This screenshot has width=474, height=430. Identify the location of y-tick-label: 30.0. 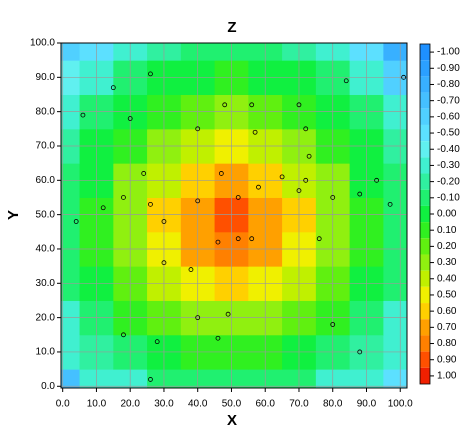
(46, 283).